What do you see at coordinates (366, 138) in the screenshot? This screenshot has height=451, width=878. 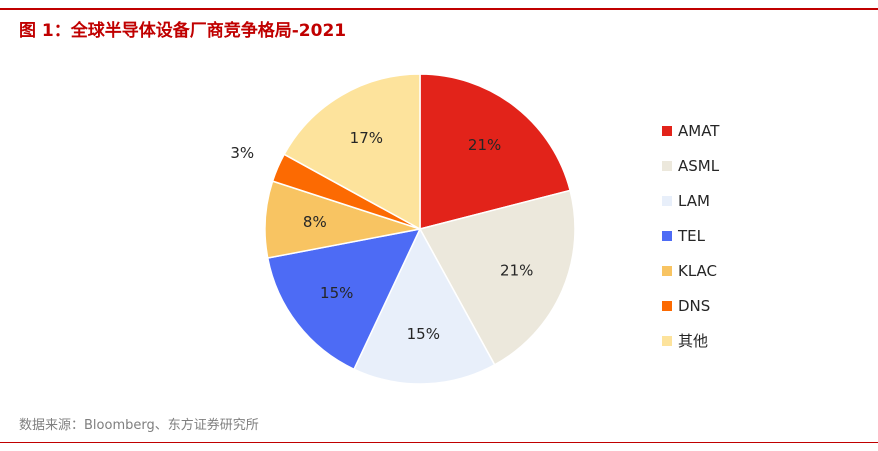 I see `data-label-other-6: 17%` at bounding box center [366, 138].